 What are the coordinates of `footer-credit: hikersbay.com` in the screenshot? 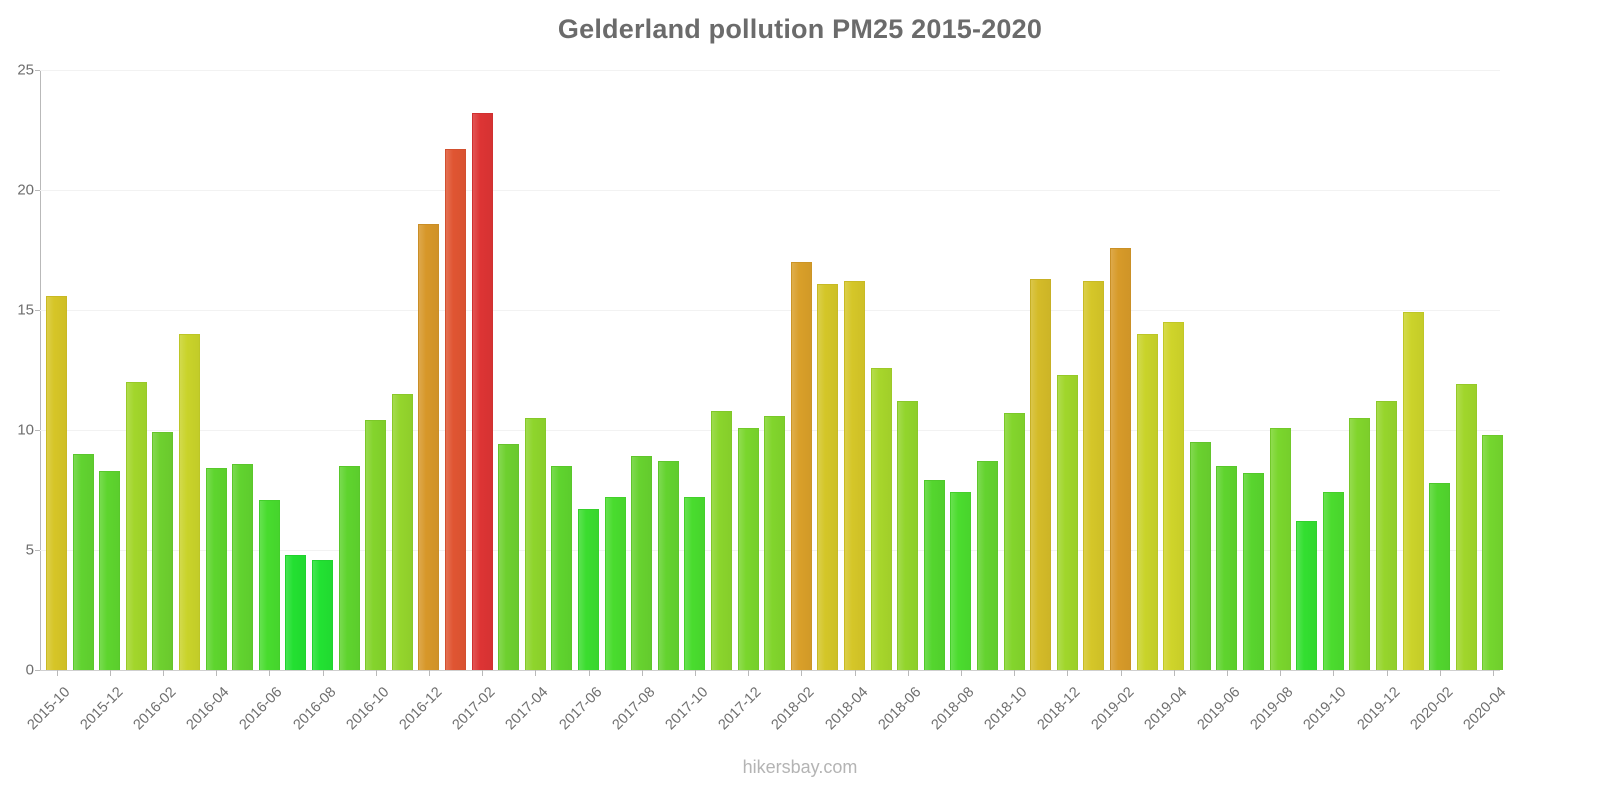 It's located at (800, 767).